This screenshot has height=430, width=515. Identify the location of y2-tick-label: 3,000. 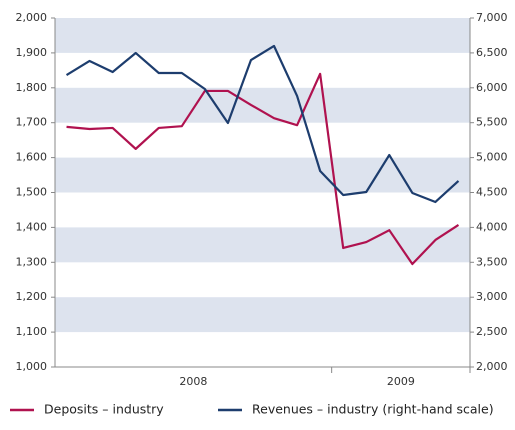
(492, 296).